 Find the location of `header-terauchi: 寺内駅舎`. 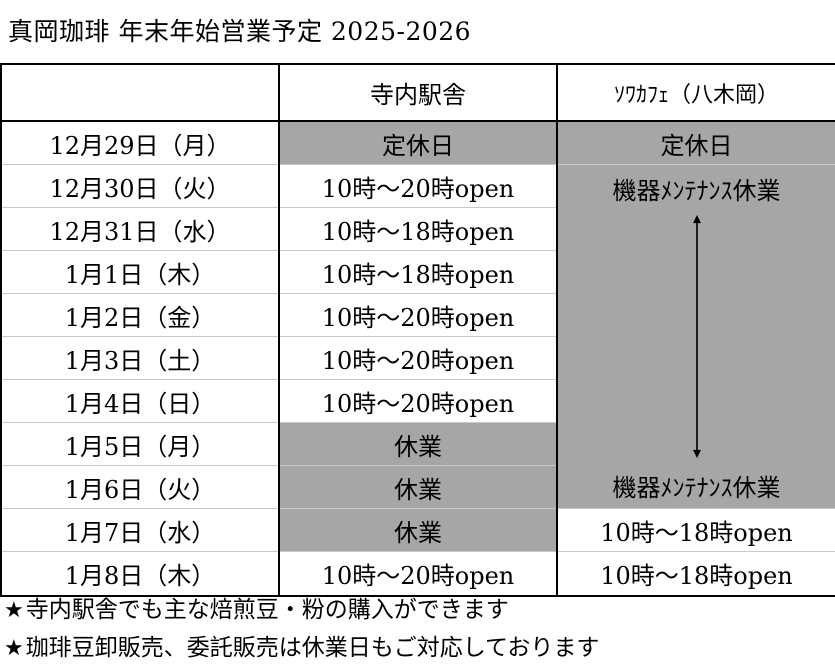

header-terauchi: 寺内駅舎 is located at coordinates (418, 92).